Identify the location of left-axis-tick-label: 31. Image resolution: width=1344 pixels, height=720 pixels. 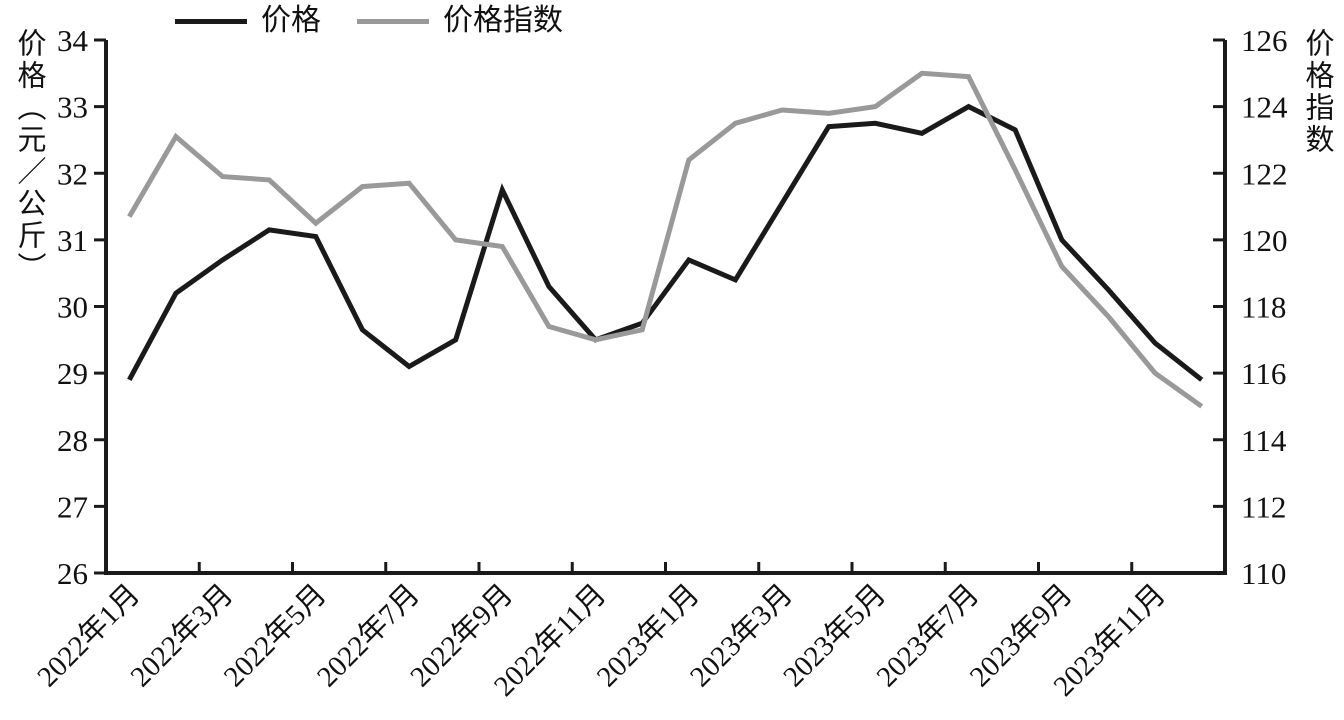
(72, 240).